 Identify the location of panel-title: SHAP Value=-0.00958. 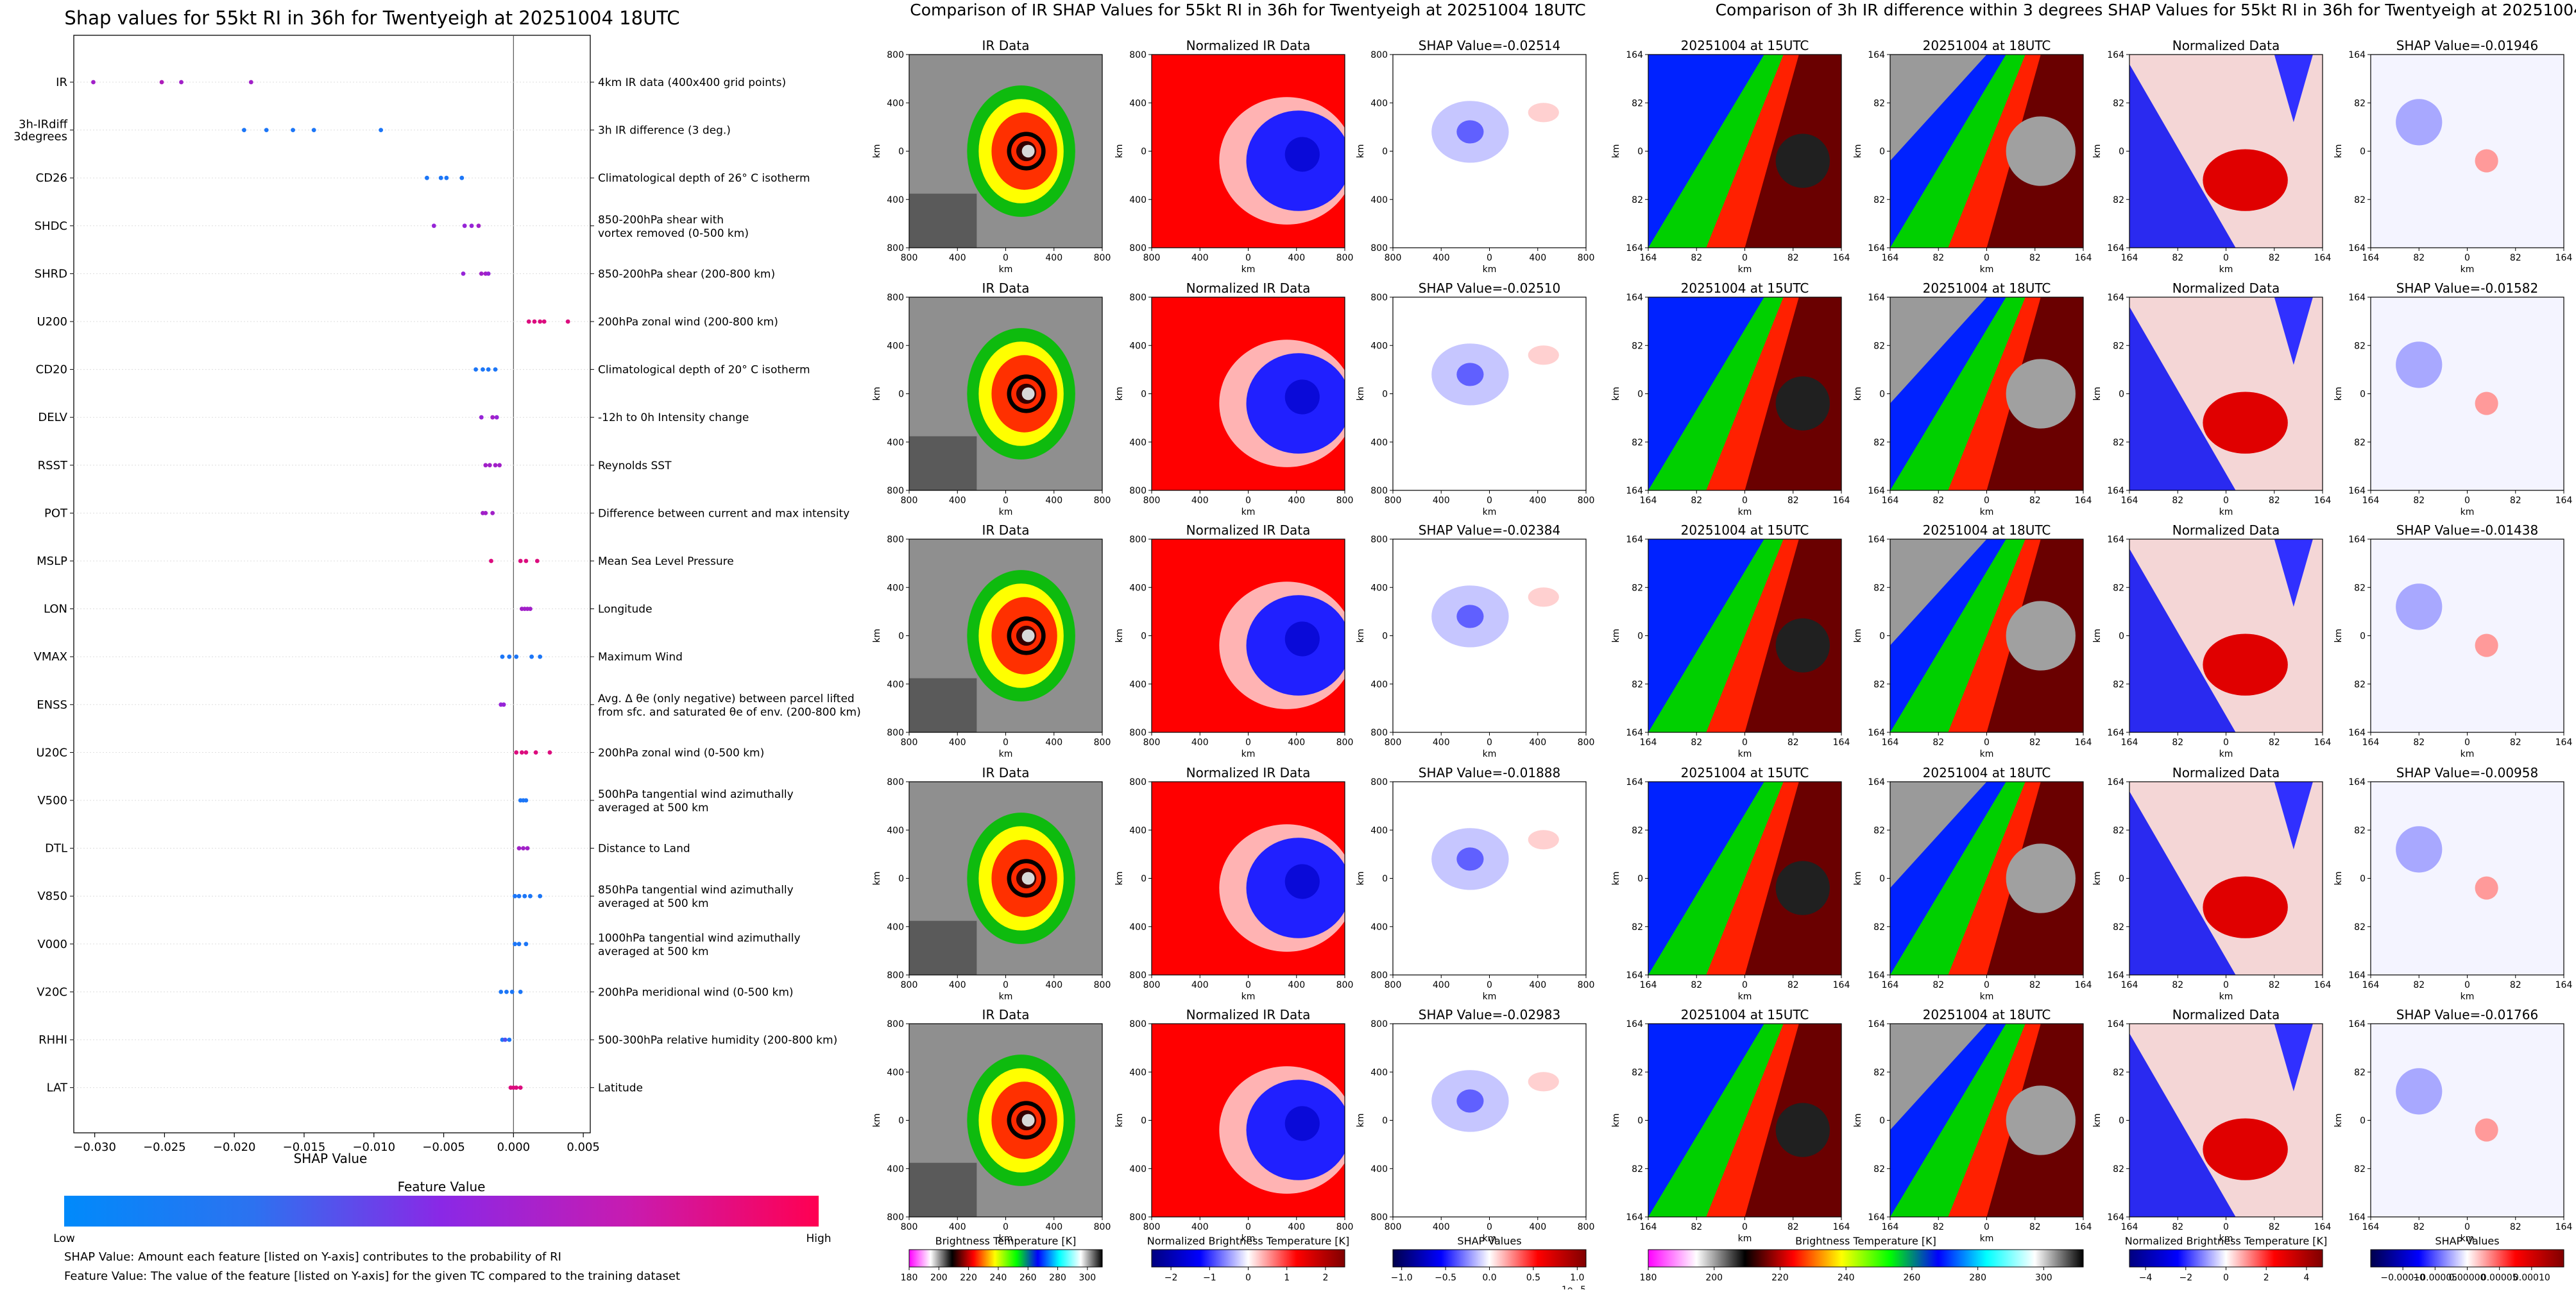
(2467, 773).